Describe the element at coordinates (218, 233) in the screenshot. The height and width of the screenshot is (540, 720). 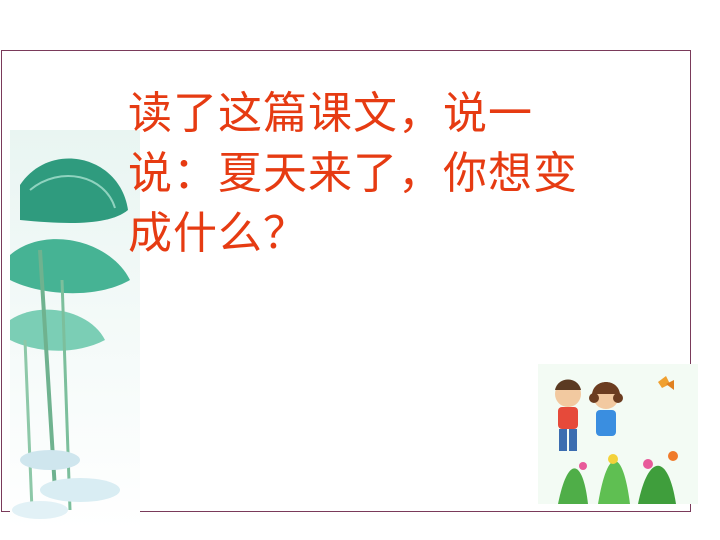
I see `question-line-3: 成什么？` at that location.